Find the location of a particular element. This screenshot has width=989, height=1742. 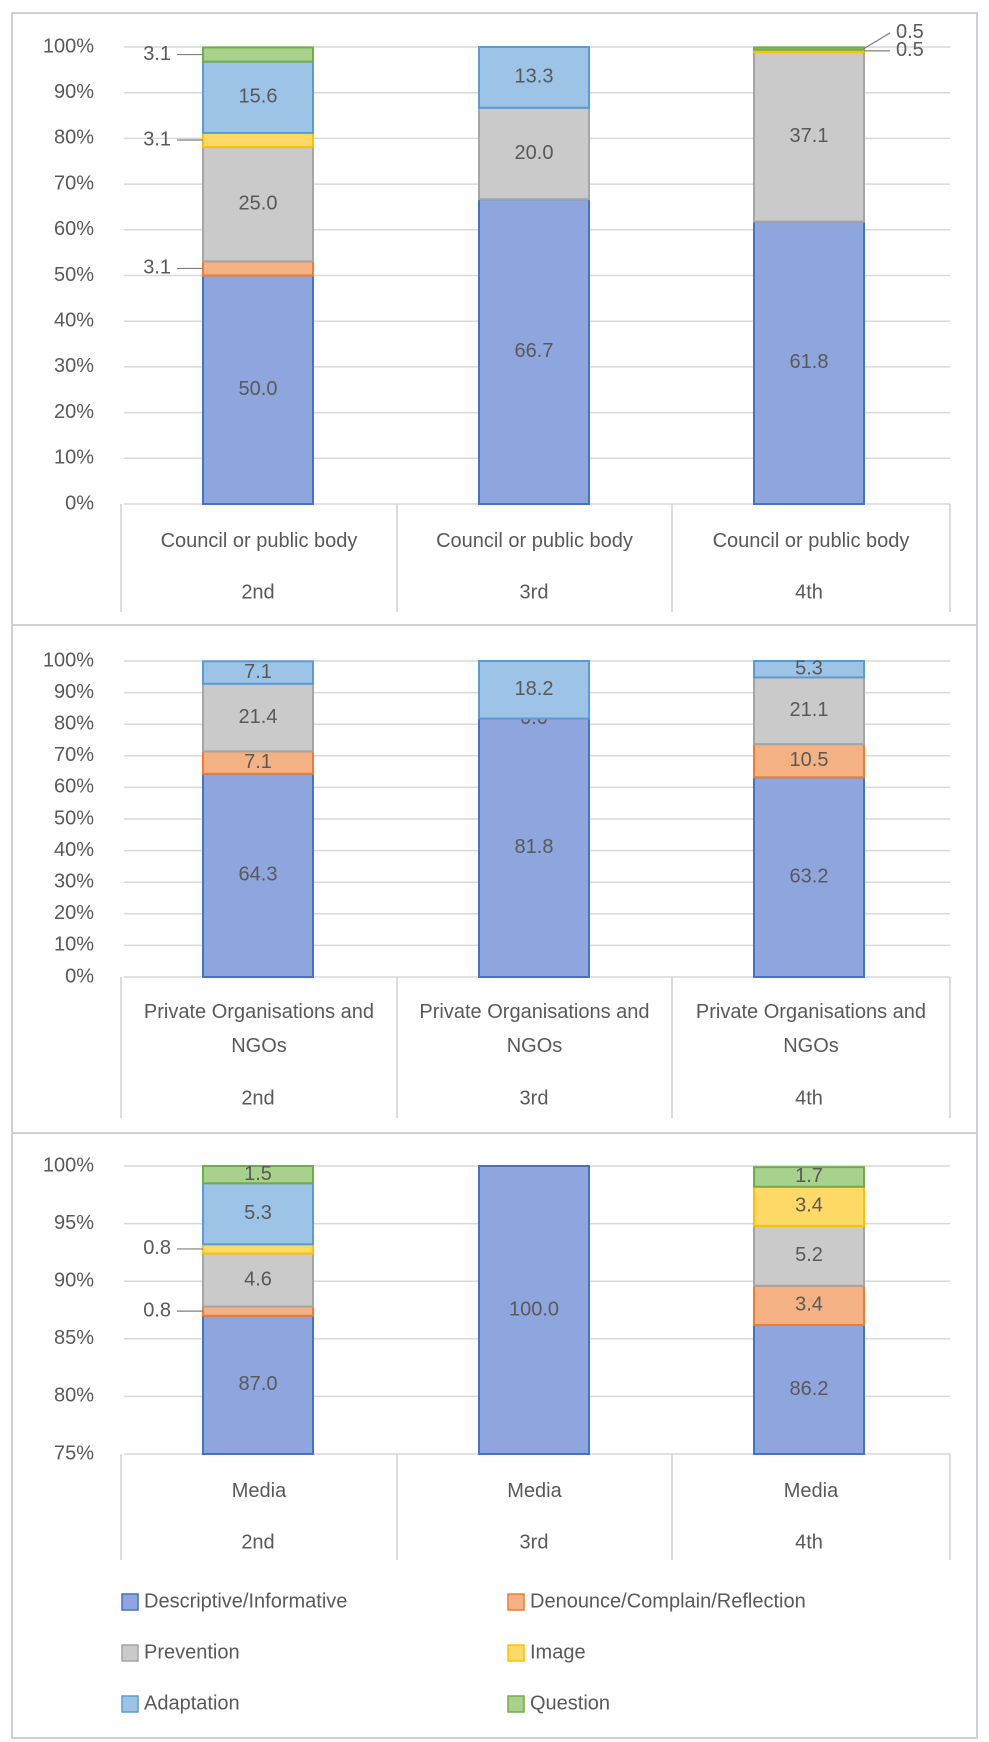

data-label: 25.0 is located at coordinates (258, 203).